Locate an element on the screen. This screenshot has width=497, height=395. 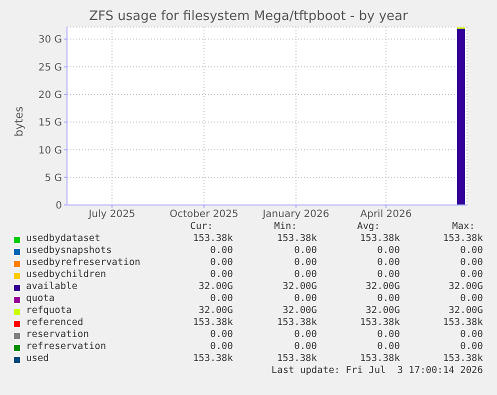
y-tick-label: 25 G is located at coordinates (50, 68).